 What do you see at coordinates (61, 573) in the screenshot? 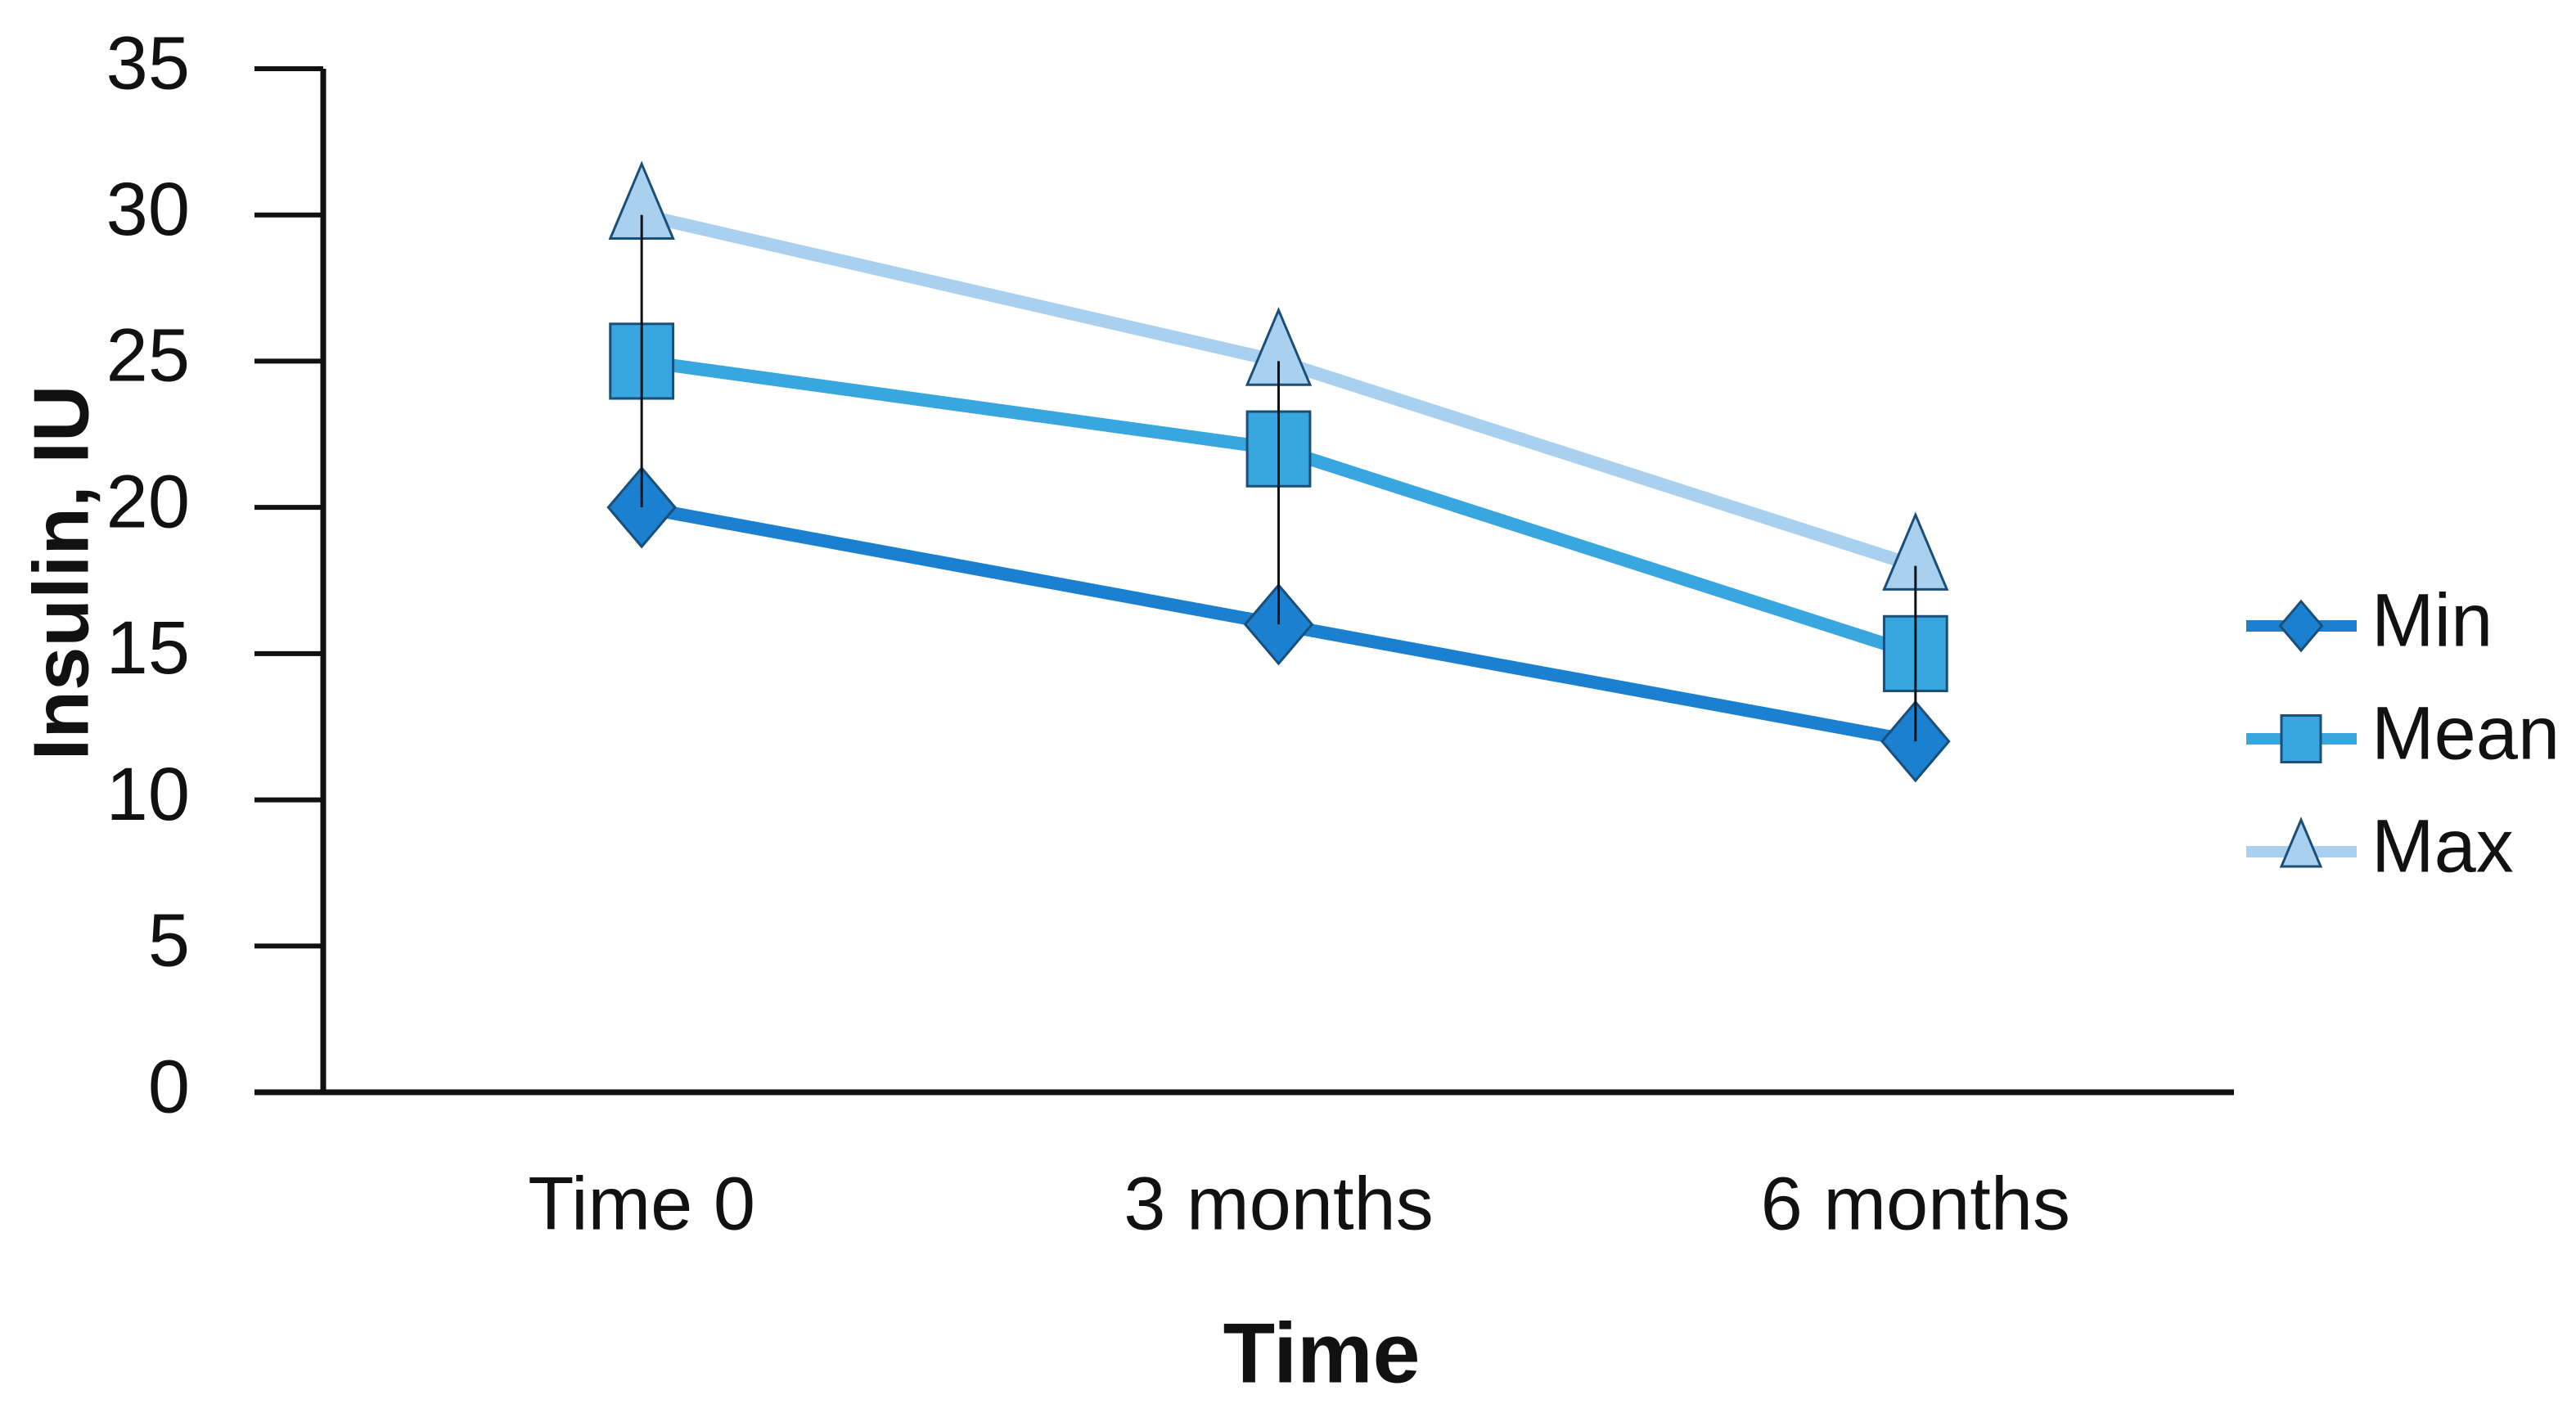
I see `y-axis-label: Insulin, IU` at bounding box center [61, 573].